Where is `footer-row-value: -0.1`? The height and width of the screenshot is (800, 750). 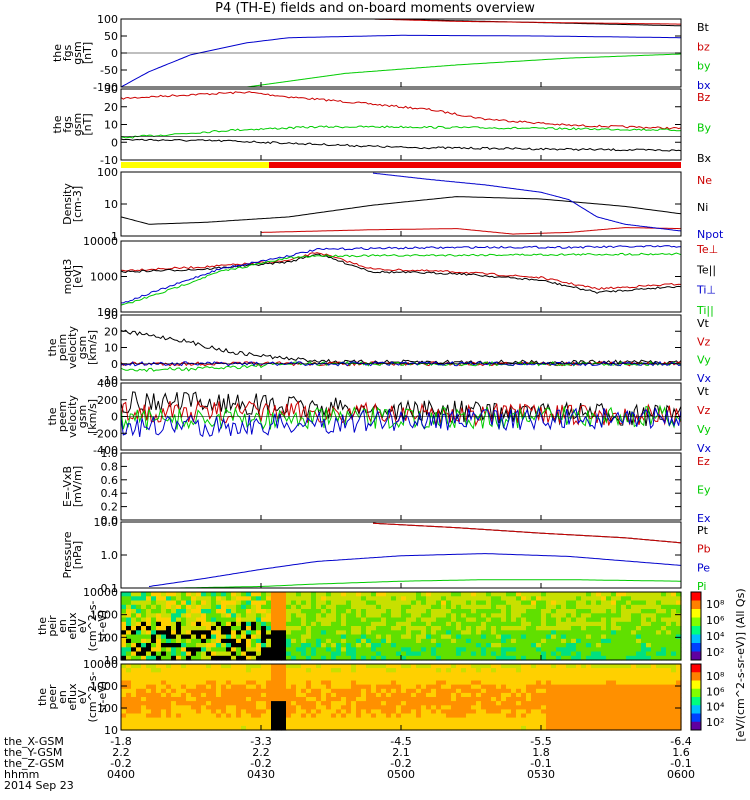 footer-row-value: -0.1 is located at coordinates (680, 763).